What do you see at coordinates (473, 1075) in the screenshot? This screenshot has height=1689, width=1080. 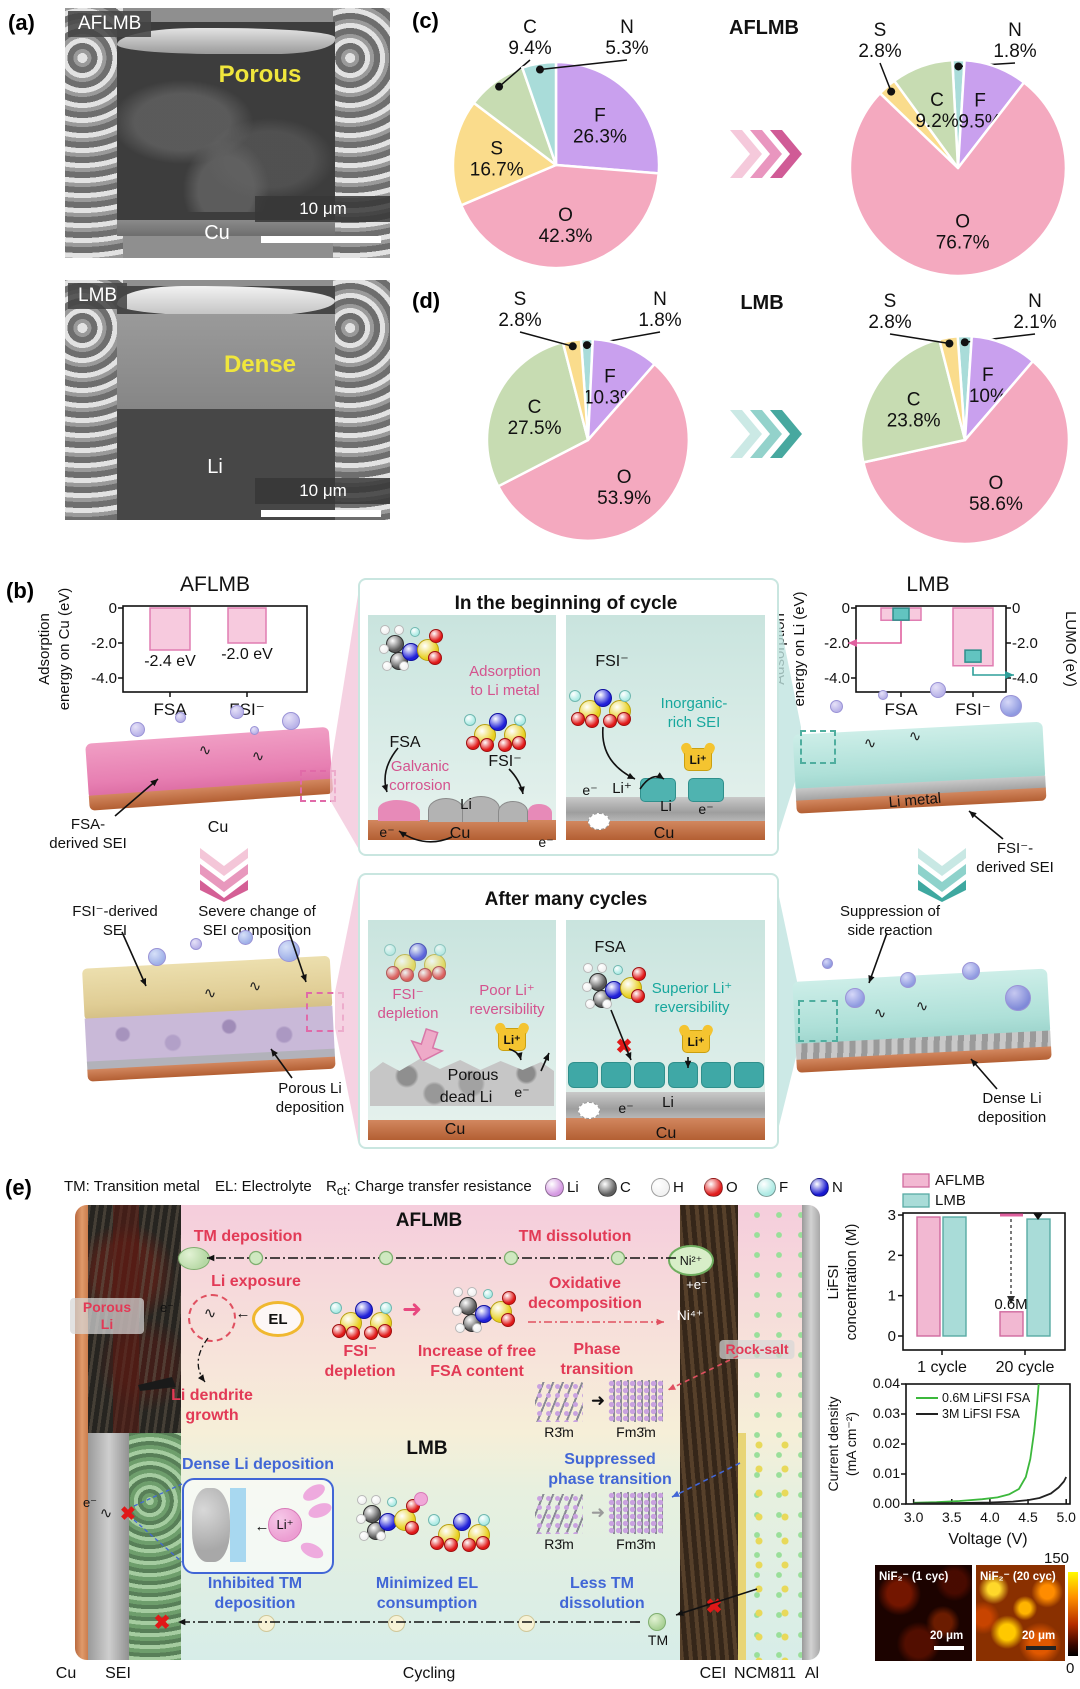 I see `porous-label: Porous` at bounding box center [473, 1075].